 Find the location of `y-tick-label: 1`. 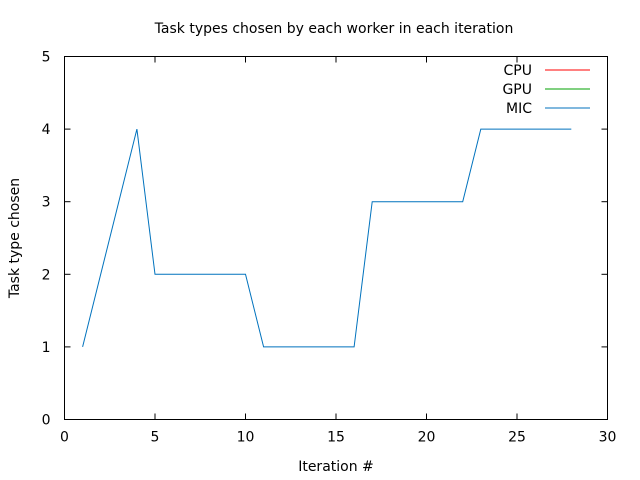

y-tick-label: 1 is located at coordinates (46, 348).